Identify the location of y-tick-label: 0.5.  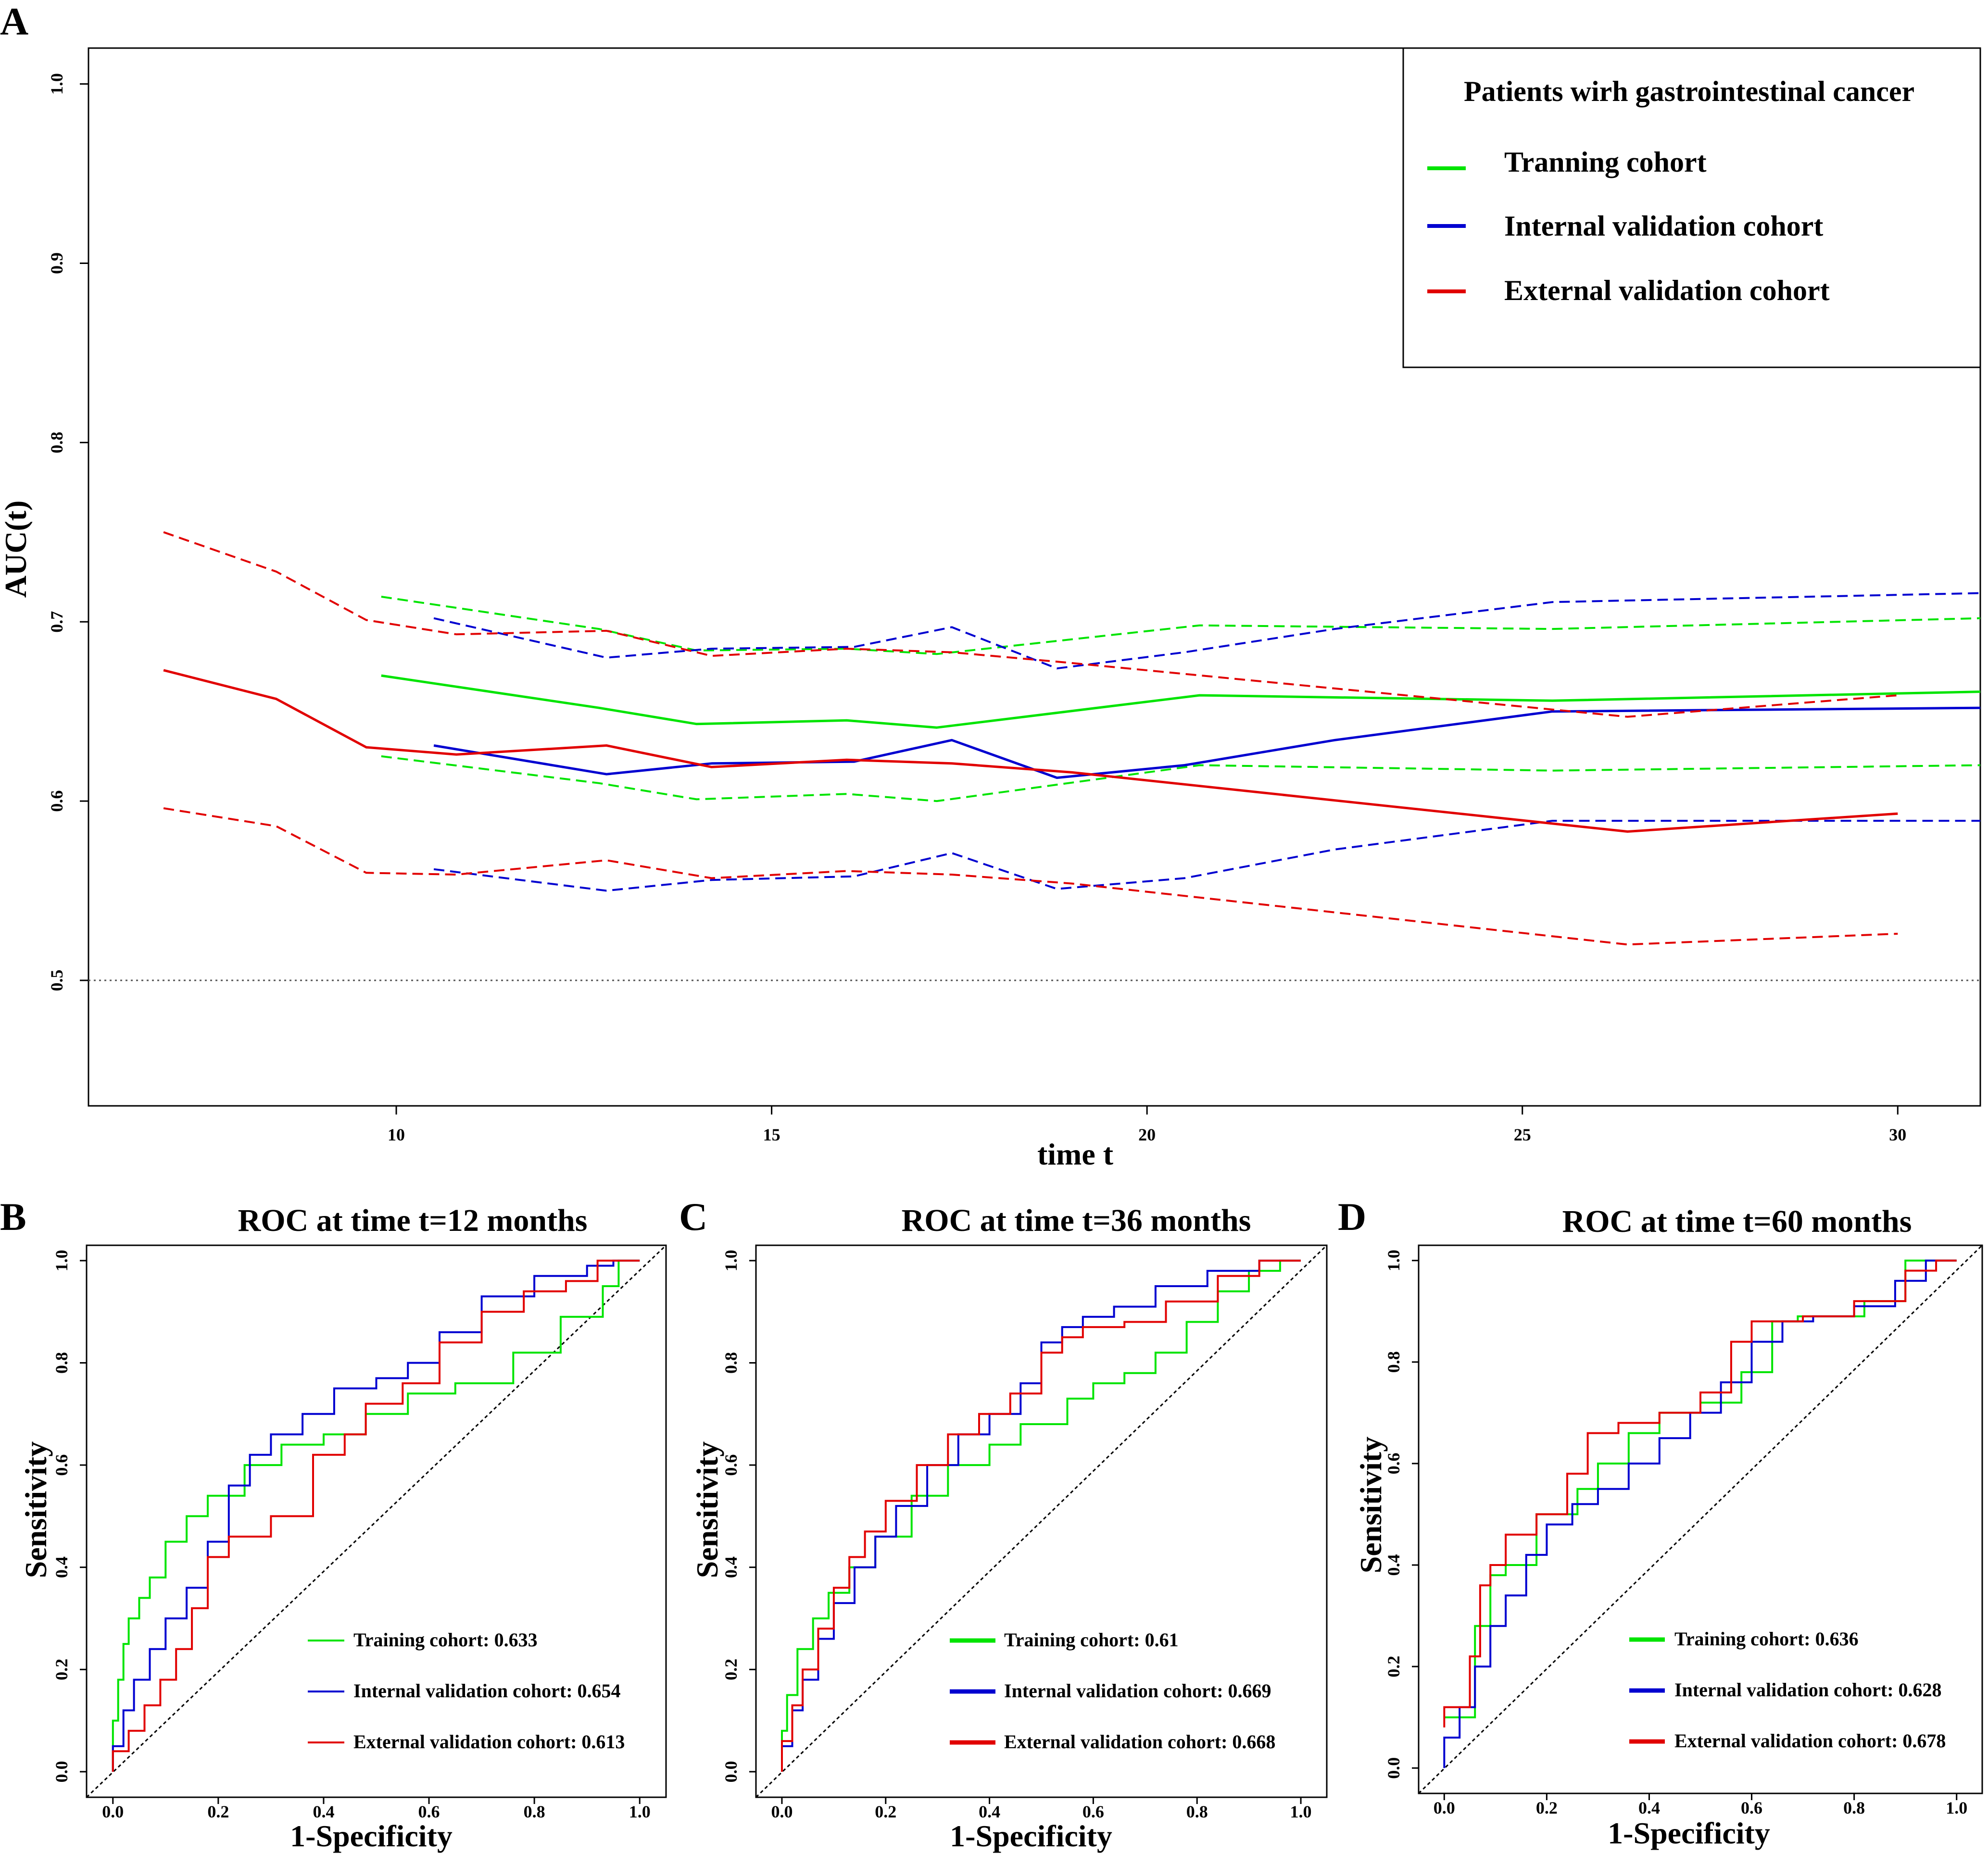
(56, 980).